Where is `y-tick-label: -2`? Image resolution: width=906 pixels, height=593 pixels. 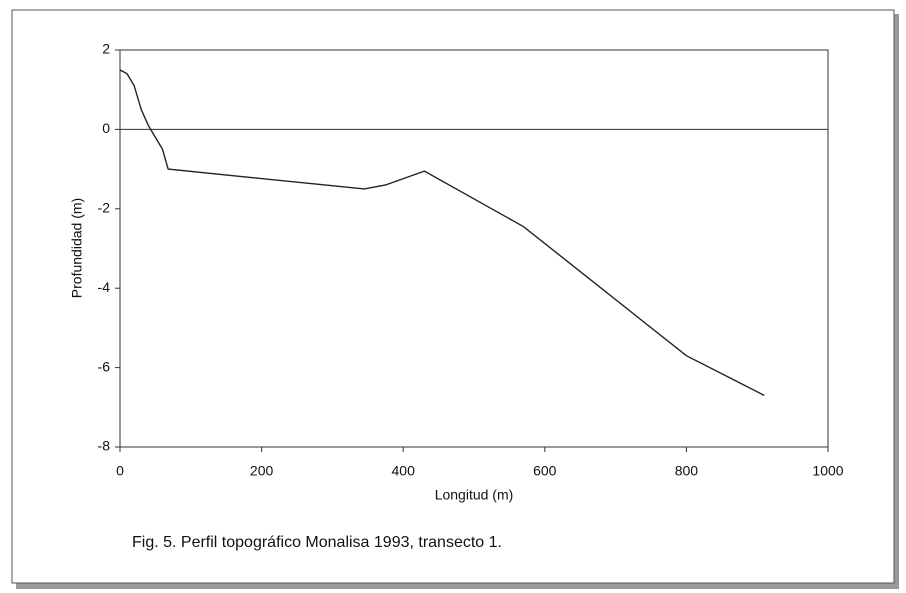 y-tick-label: -2 is located at coordinates (104, 208).